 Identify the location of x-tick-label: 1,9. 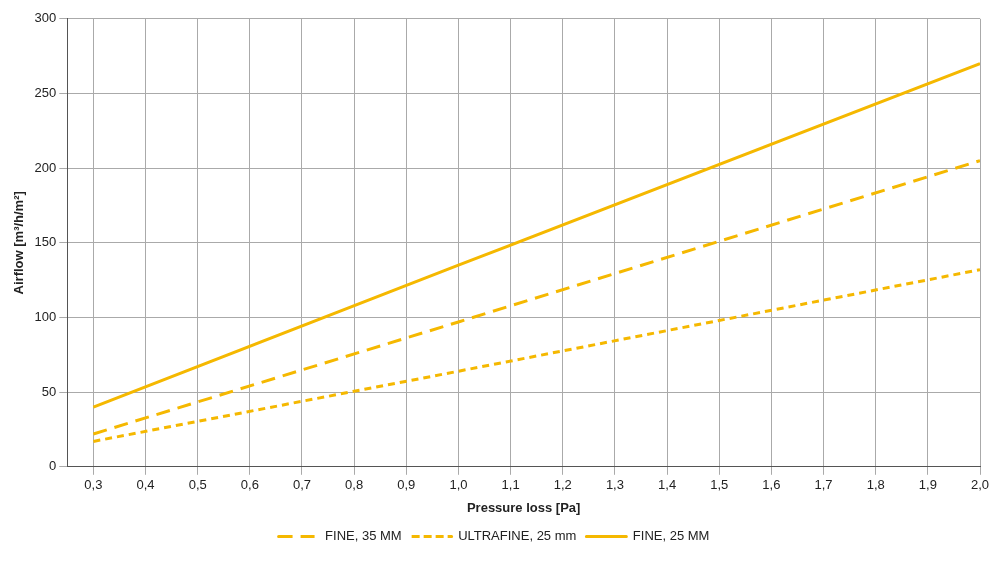
(927, 485).